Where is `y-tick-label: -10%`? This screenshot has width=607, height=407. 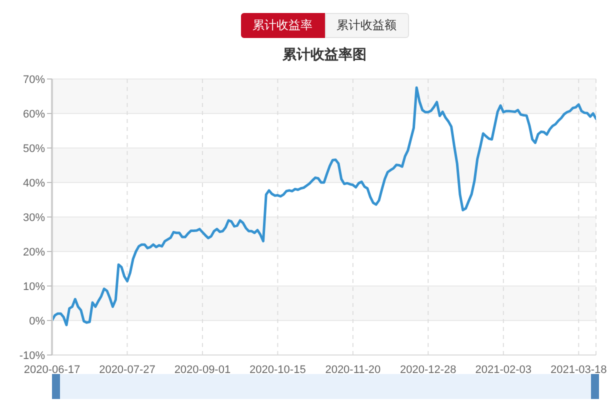
y-tick-label: -10% is located at coordinates (32, 356).